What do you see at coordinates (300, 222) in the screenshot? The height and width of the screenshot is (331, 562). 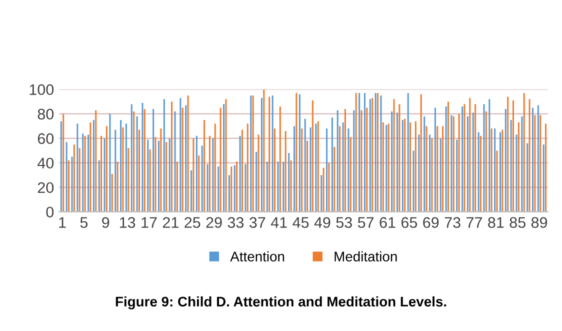 I see `x-tick-label: 45` at bounding box center [300, 222].